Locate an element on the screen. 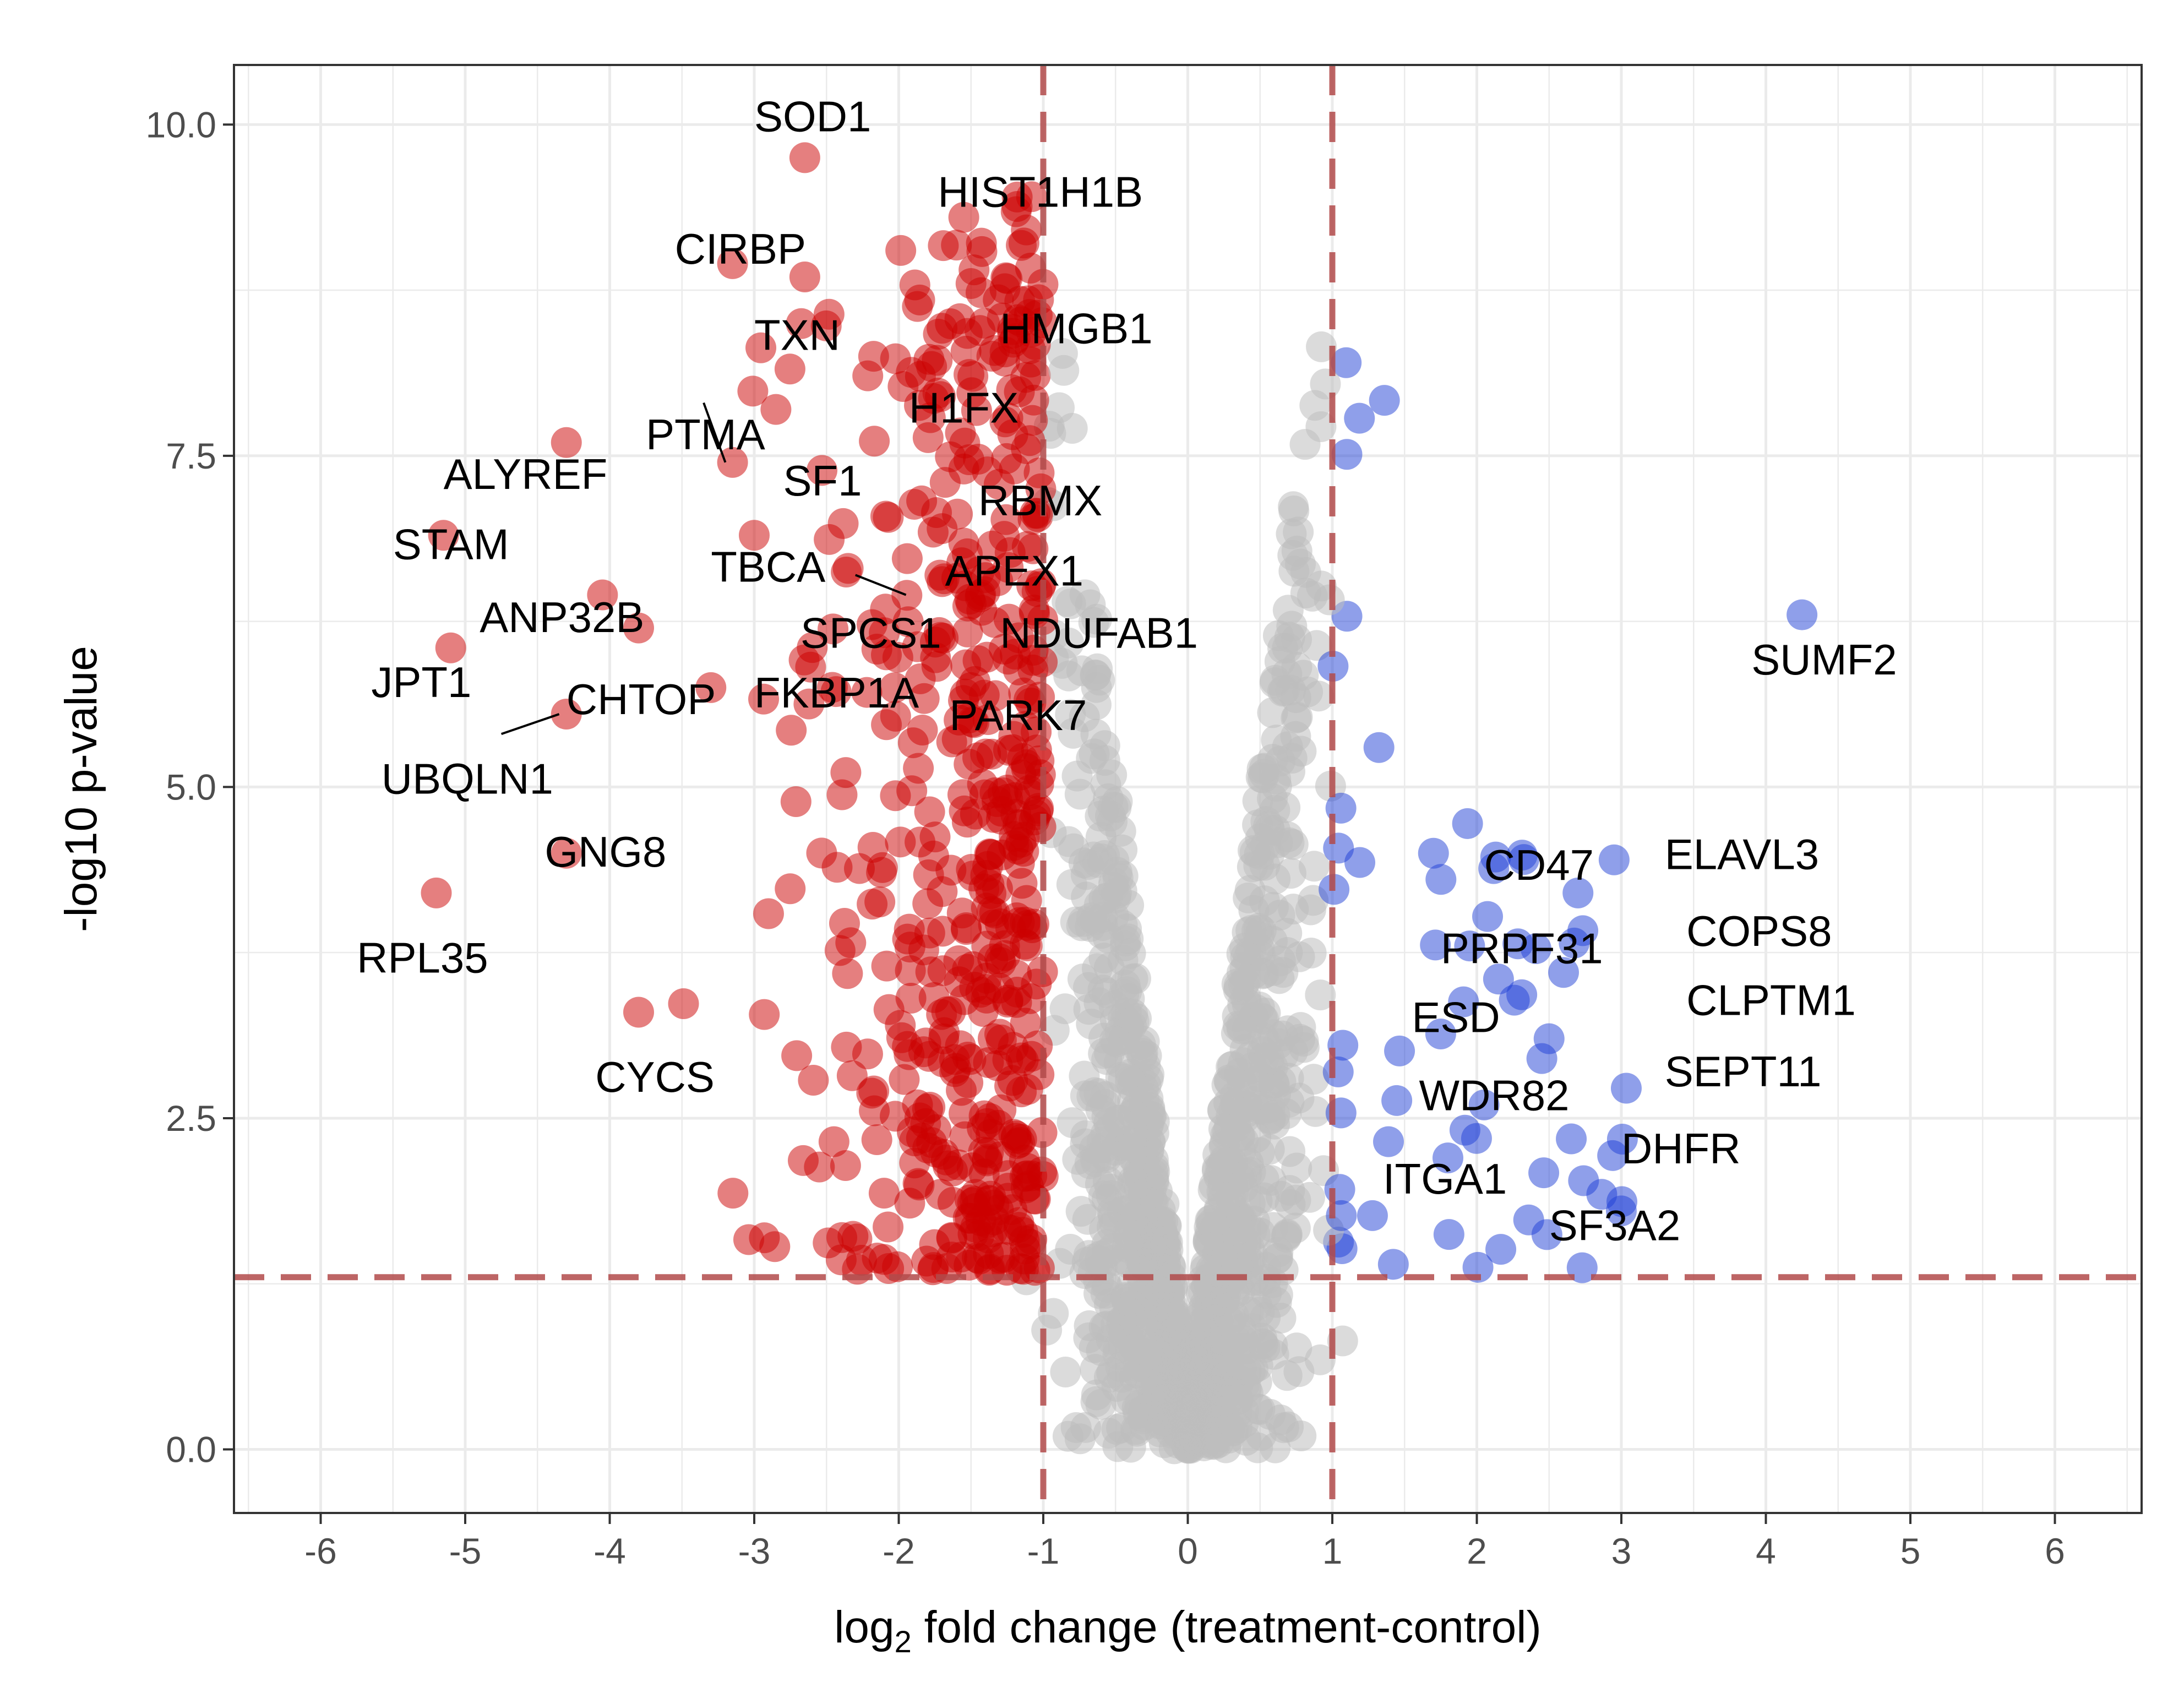  leader-line-spcs1 is located at coordinates (881, 585).